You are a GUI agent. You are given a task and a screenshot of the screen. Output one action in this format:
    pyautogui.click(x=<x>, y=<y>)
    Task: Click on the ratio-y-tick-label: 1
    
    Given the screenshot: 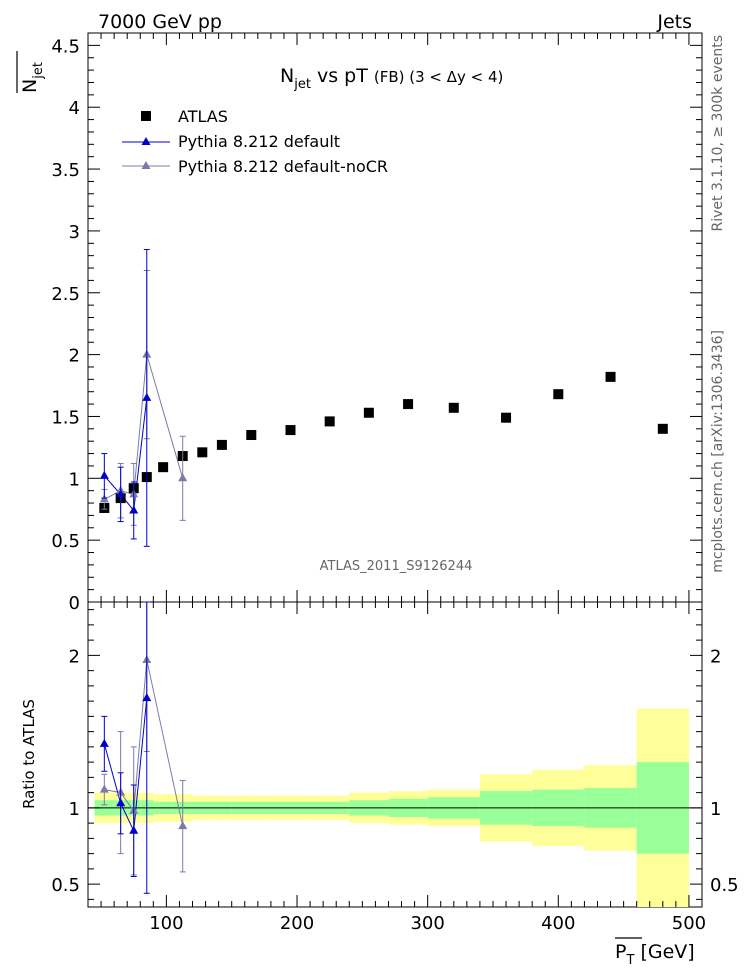 What is the action you would take?
    pyautogui.click(x=74, y=809)
    